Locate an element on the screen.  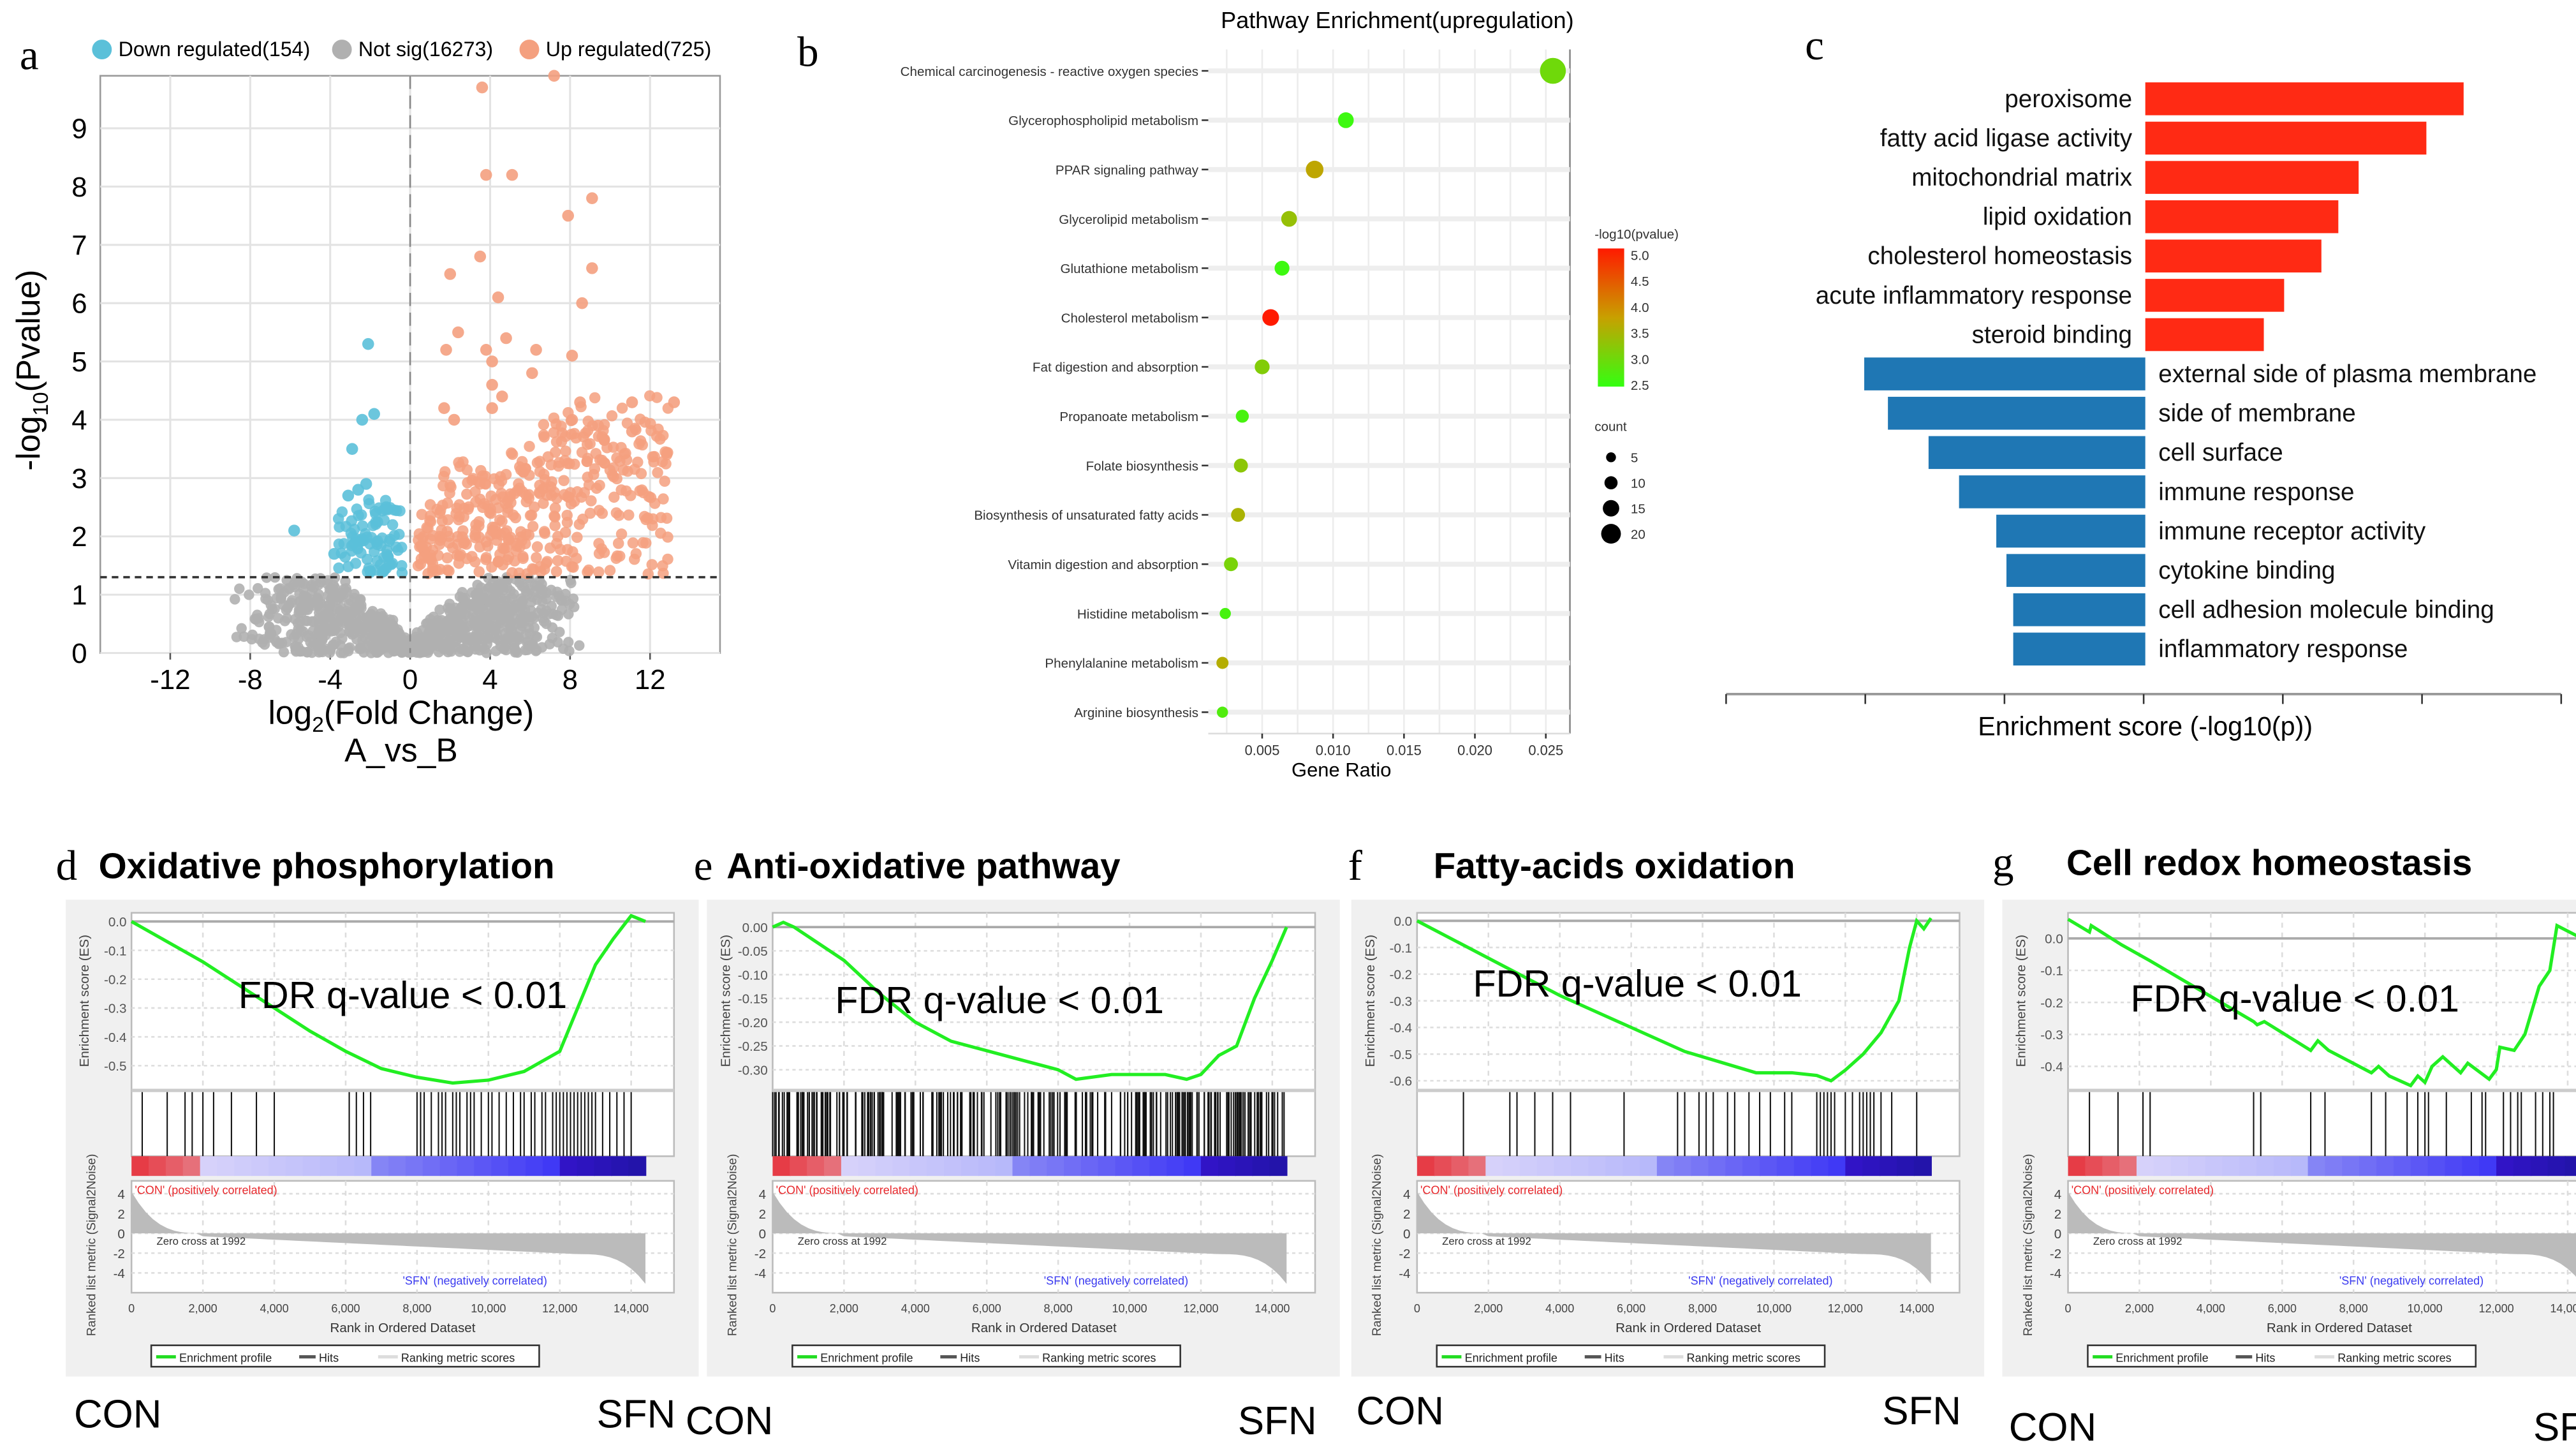
gsea-x-label: Rank in Ordered Dataset is located at coordinates (1044, 1328).